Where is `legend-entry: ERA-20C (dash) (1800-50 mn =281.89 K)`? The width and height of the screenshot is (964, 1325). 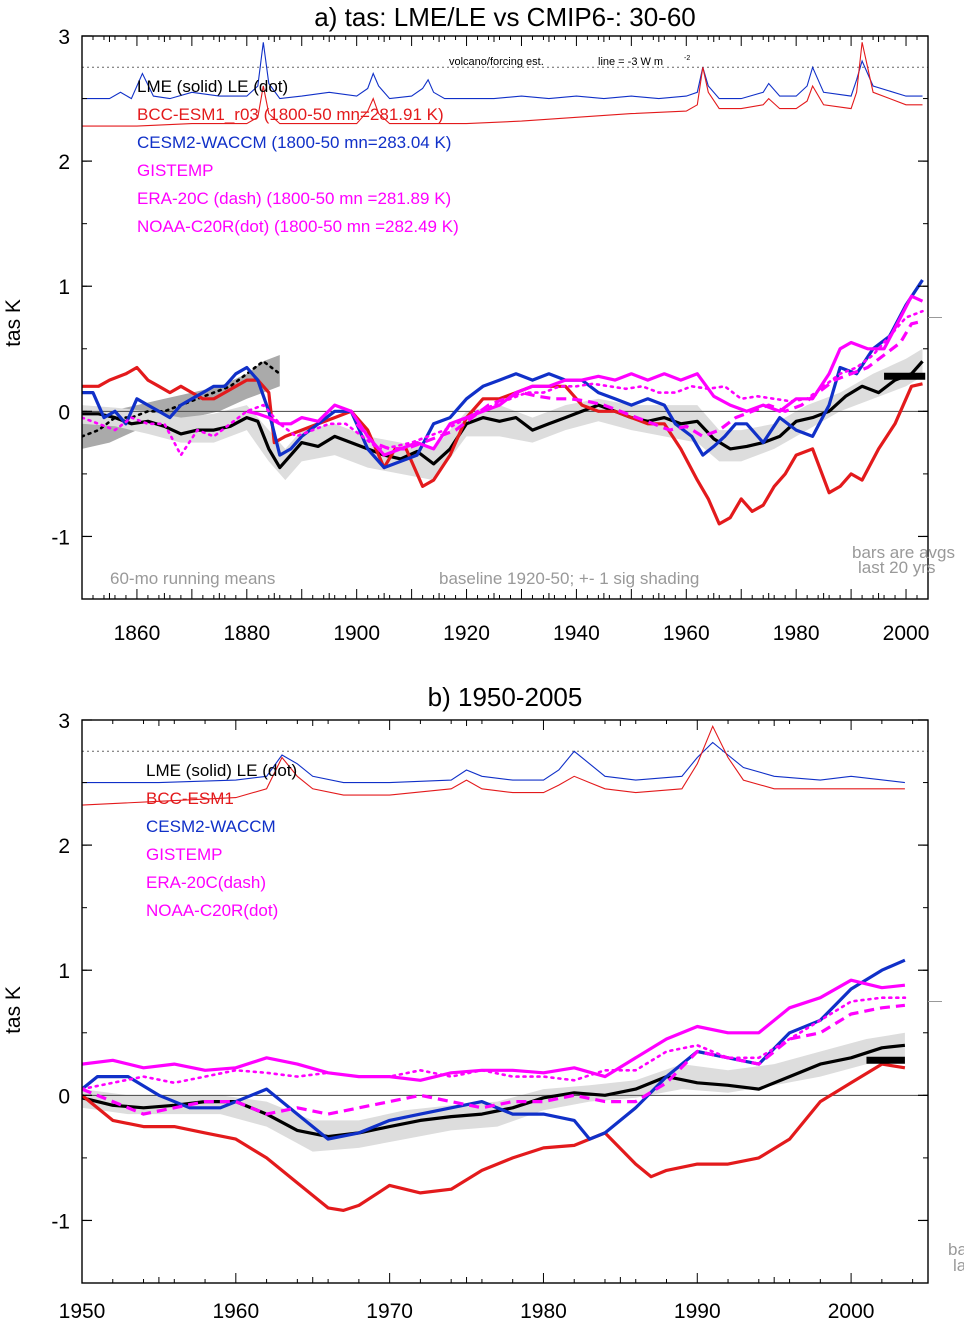 legend-entry: ERA-20C (dash) (1800-50 mn =281.89 K) is located at coordinates (294, 198).